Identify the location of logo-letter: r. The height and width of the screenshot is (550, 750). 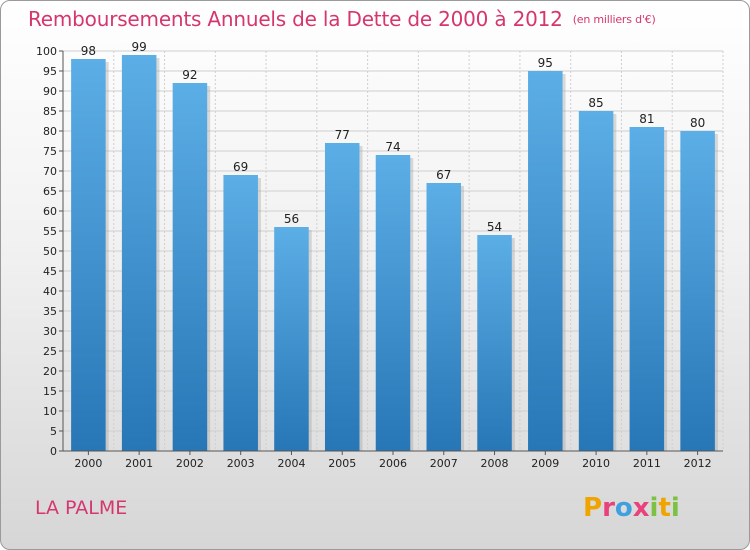
(608, 508).